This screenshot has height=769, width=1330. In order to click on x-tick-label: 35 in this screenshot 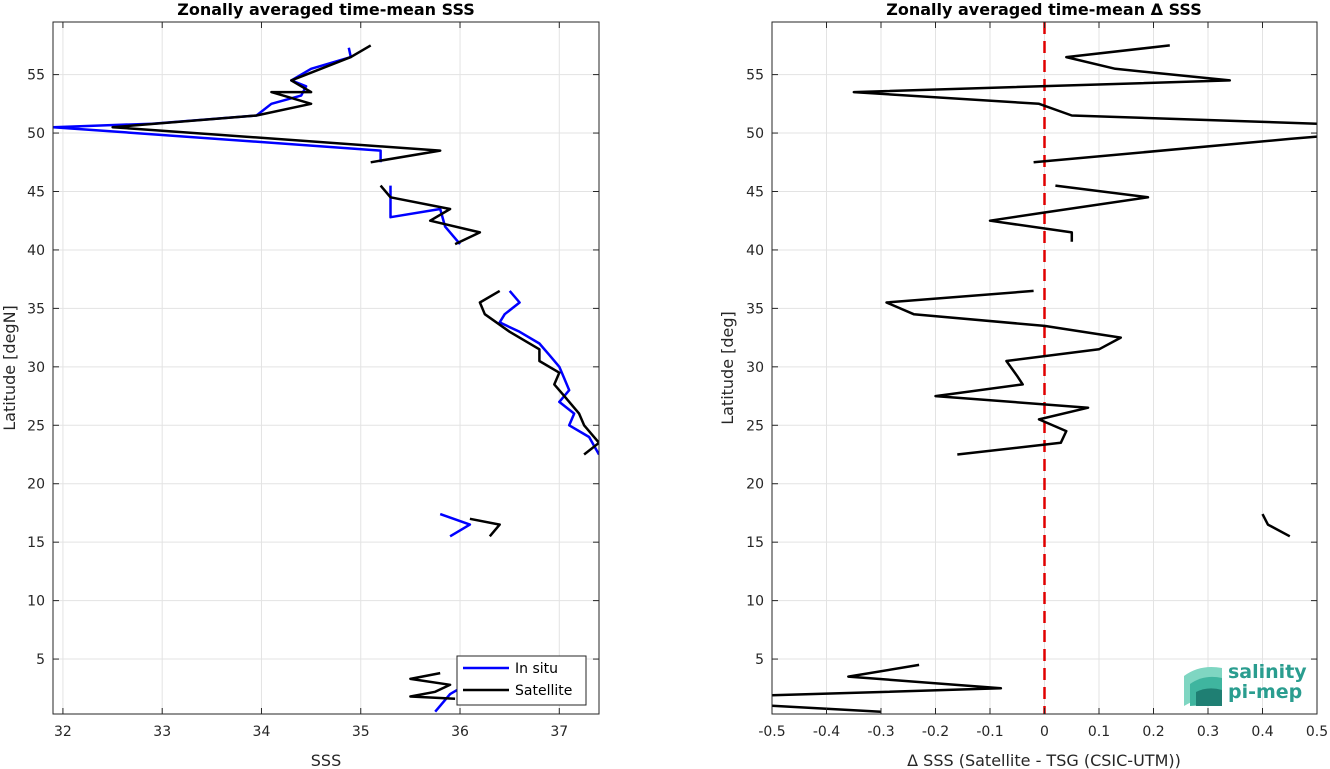, I will do `click(361, 732)`.